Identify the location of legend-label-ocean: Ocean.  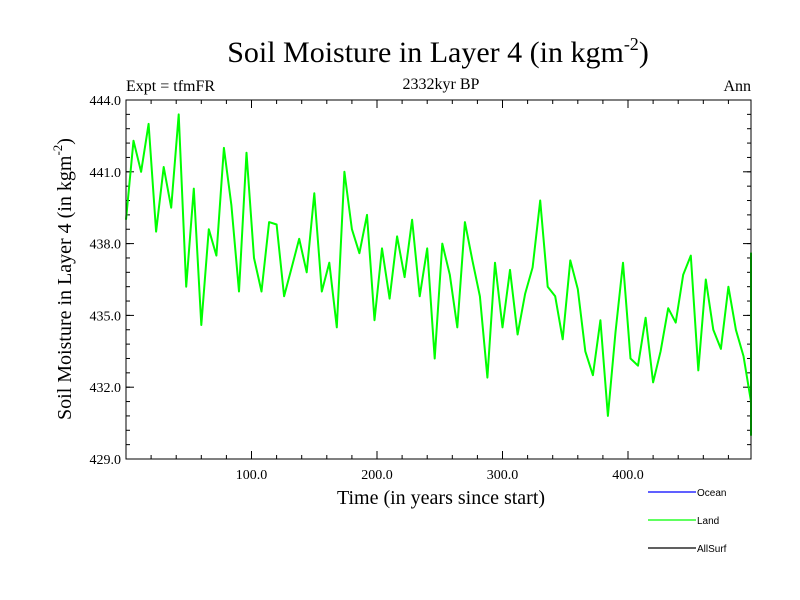
(711, 493).